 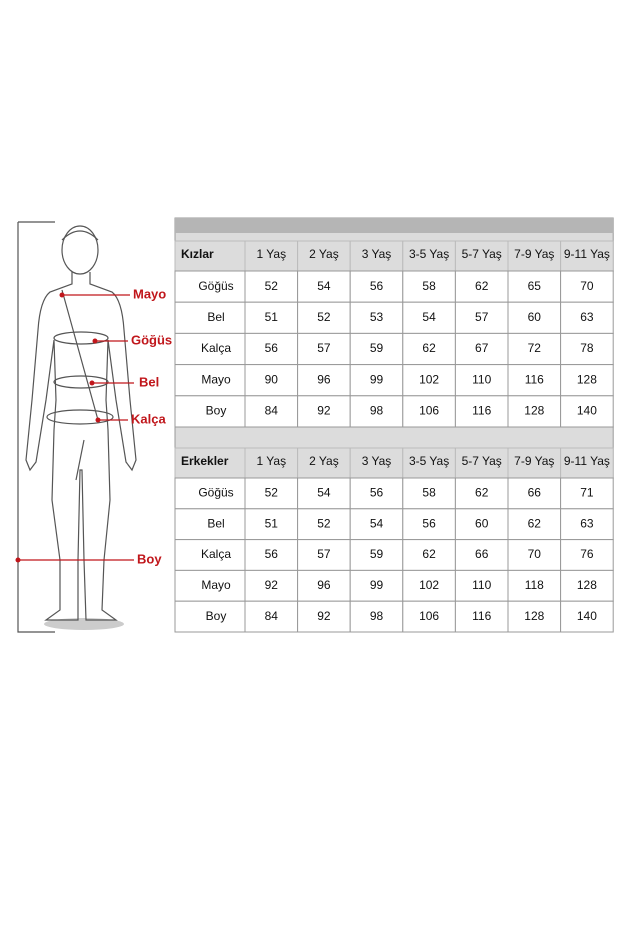 What do you see at coordinates (394, 225) in the screenshot?
I see `header-band` at bounding box center [394, 225].